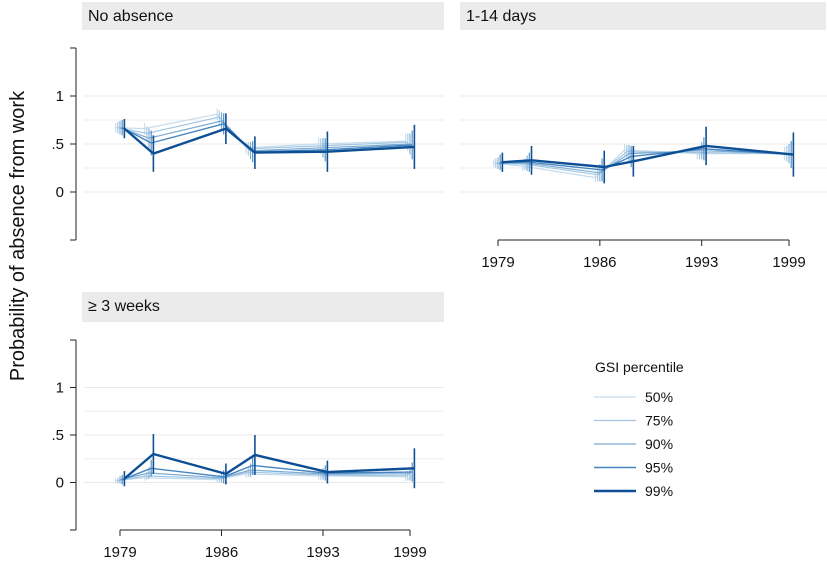 Image resolution: width=827 pixels, height=566 pixels. I want to click on legend-label: 90%, so click(659, 444).